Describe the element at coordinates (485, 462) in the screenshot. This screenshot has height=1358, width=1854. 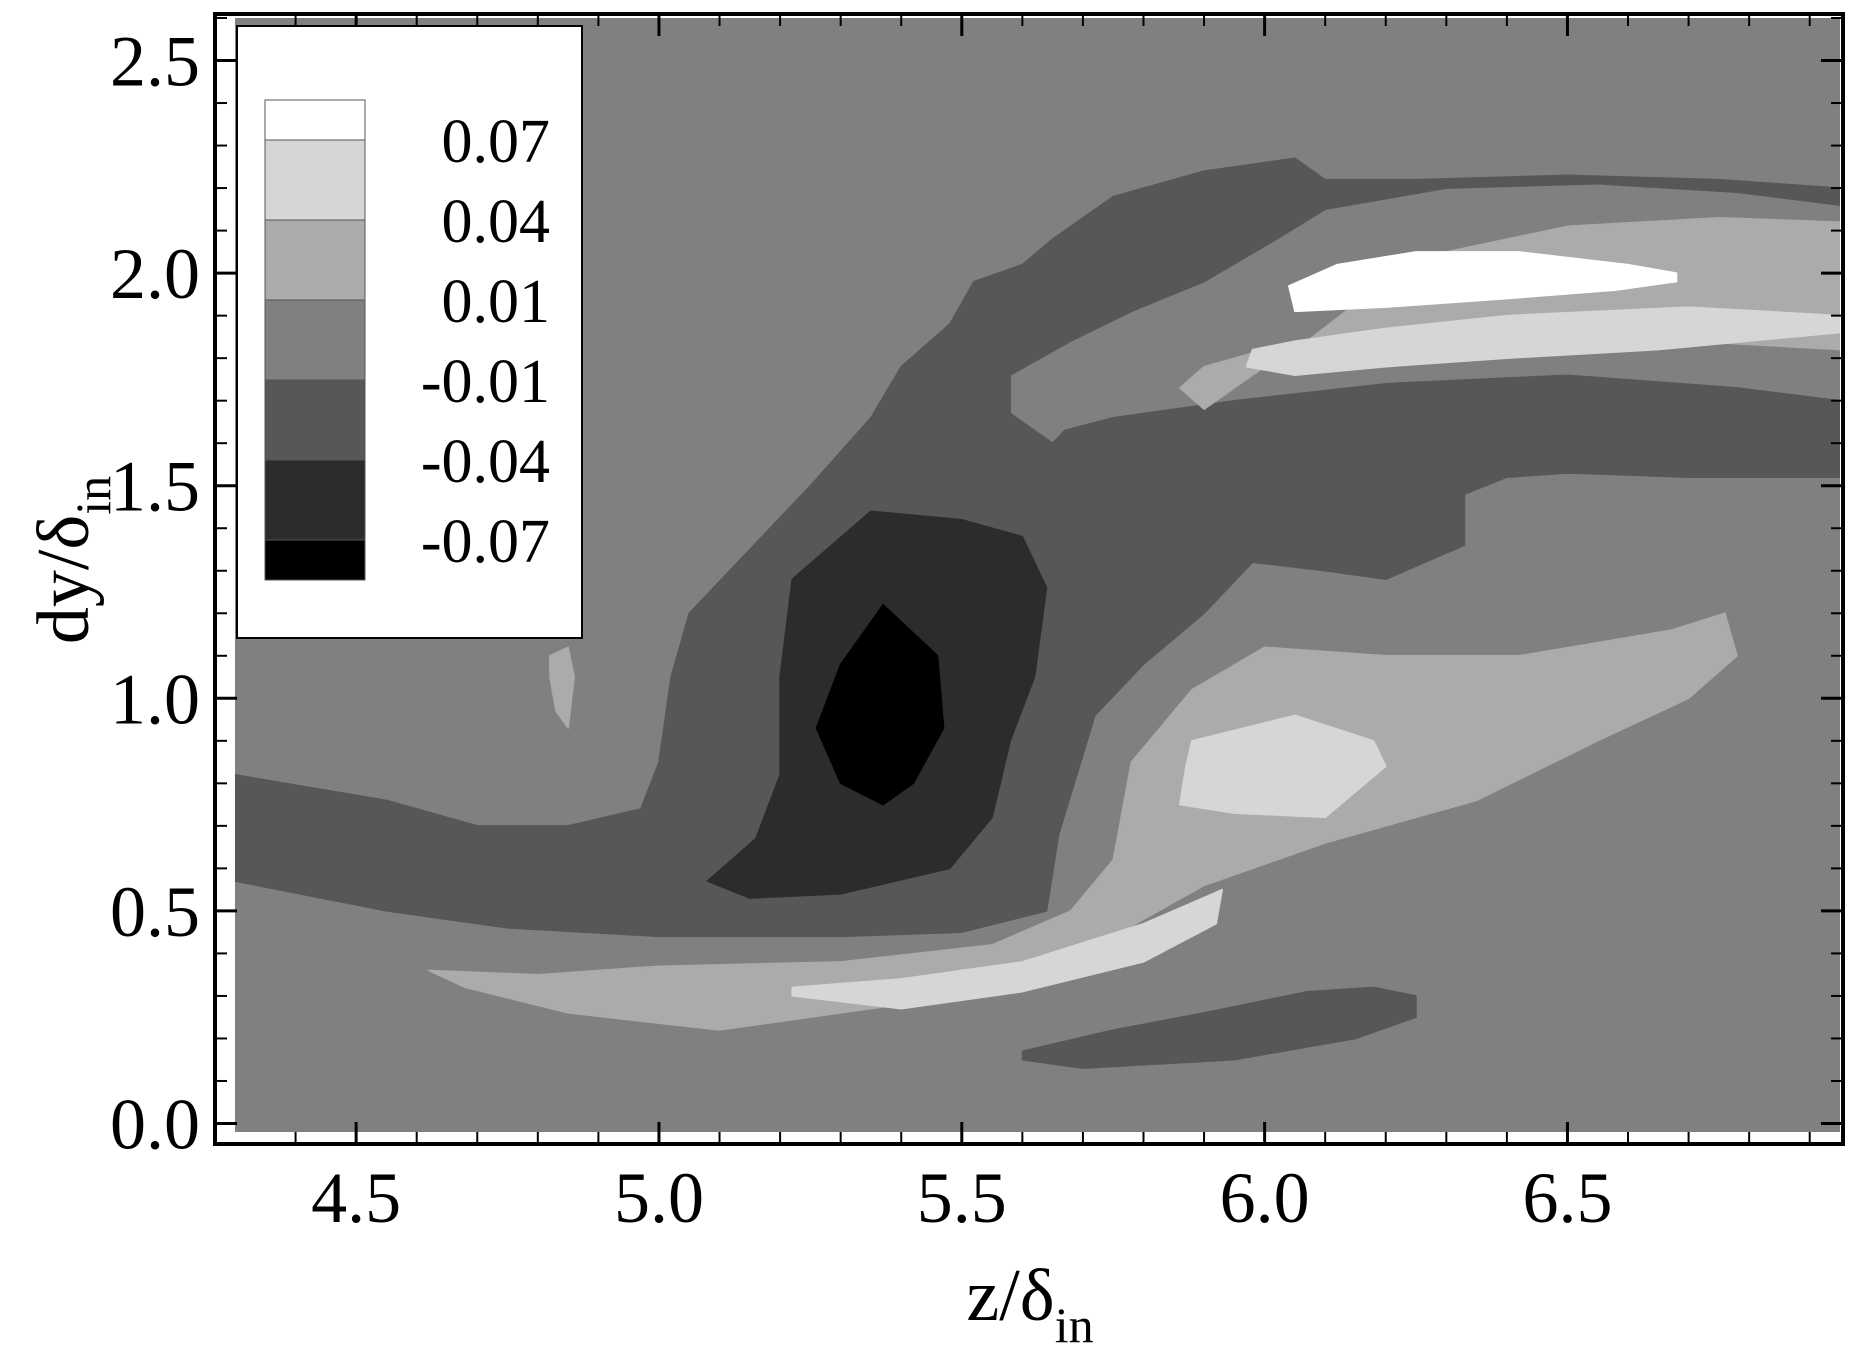
I see `legend-label: -0.04` at that location.